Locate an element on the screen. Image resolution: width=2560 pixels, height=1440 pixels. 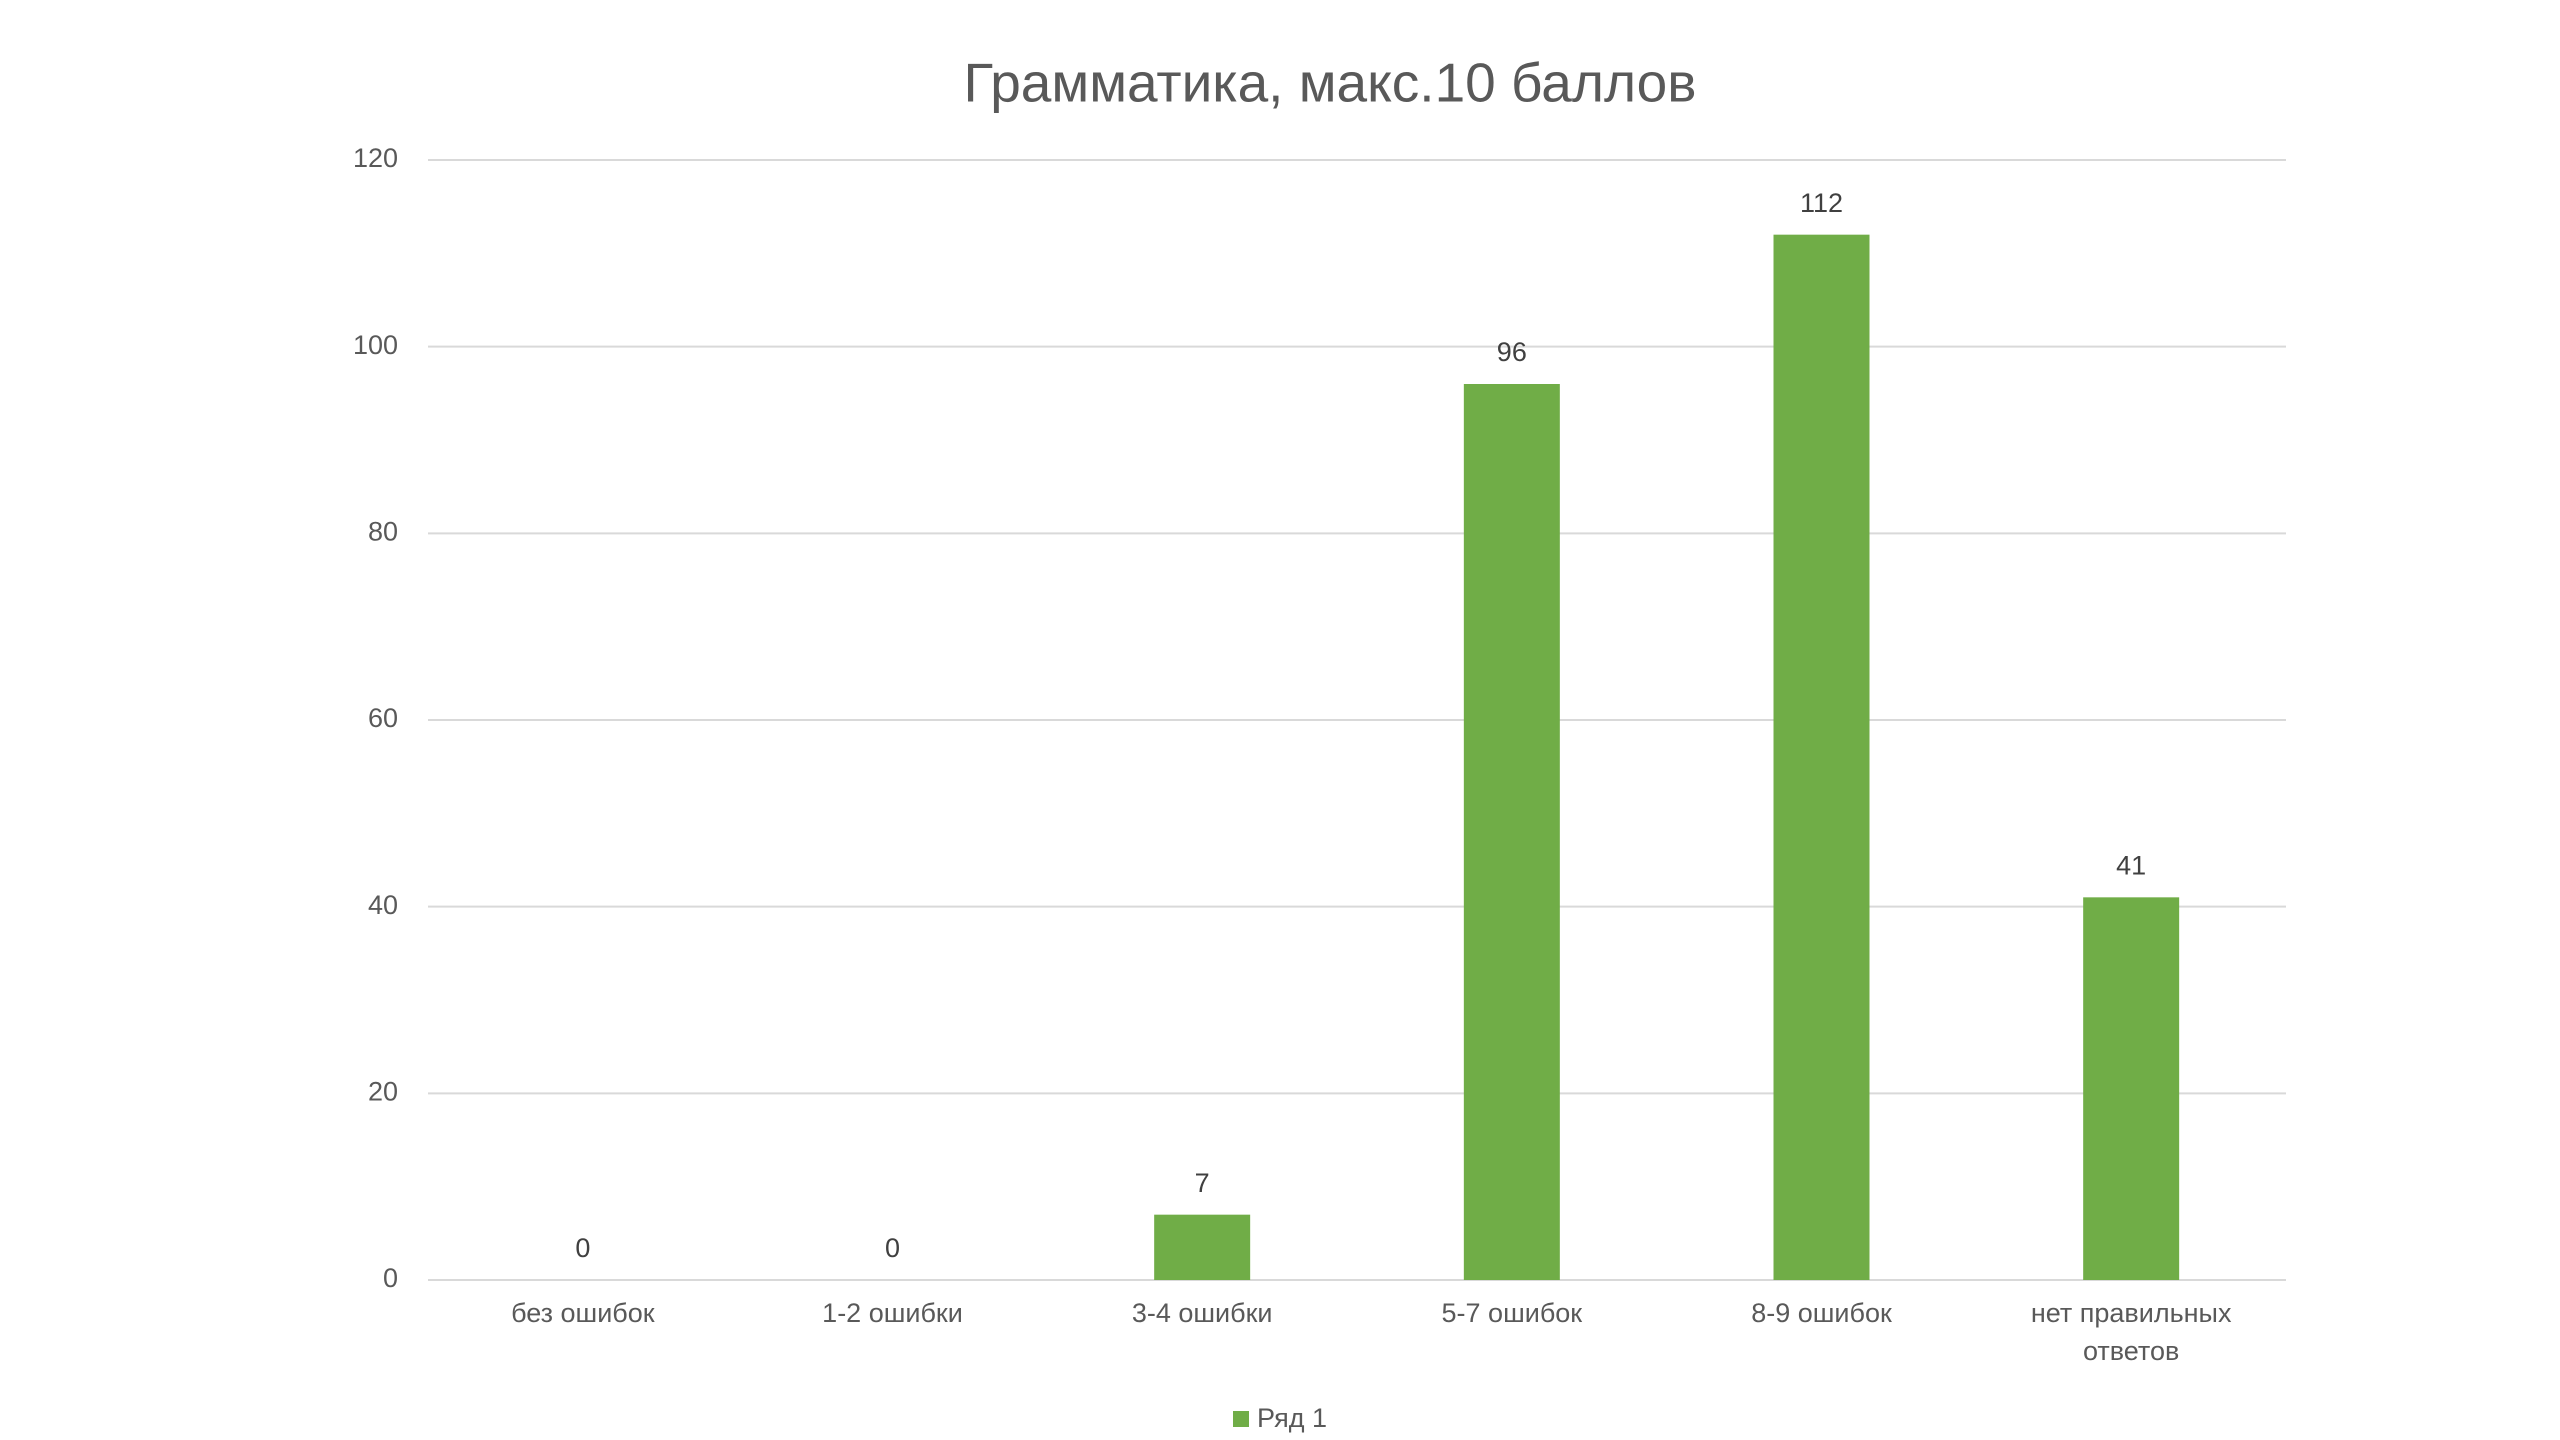
y-tick-label: 60 is located at coordinates (383, 718).